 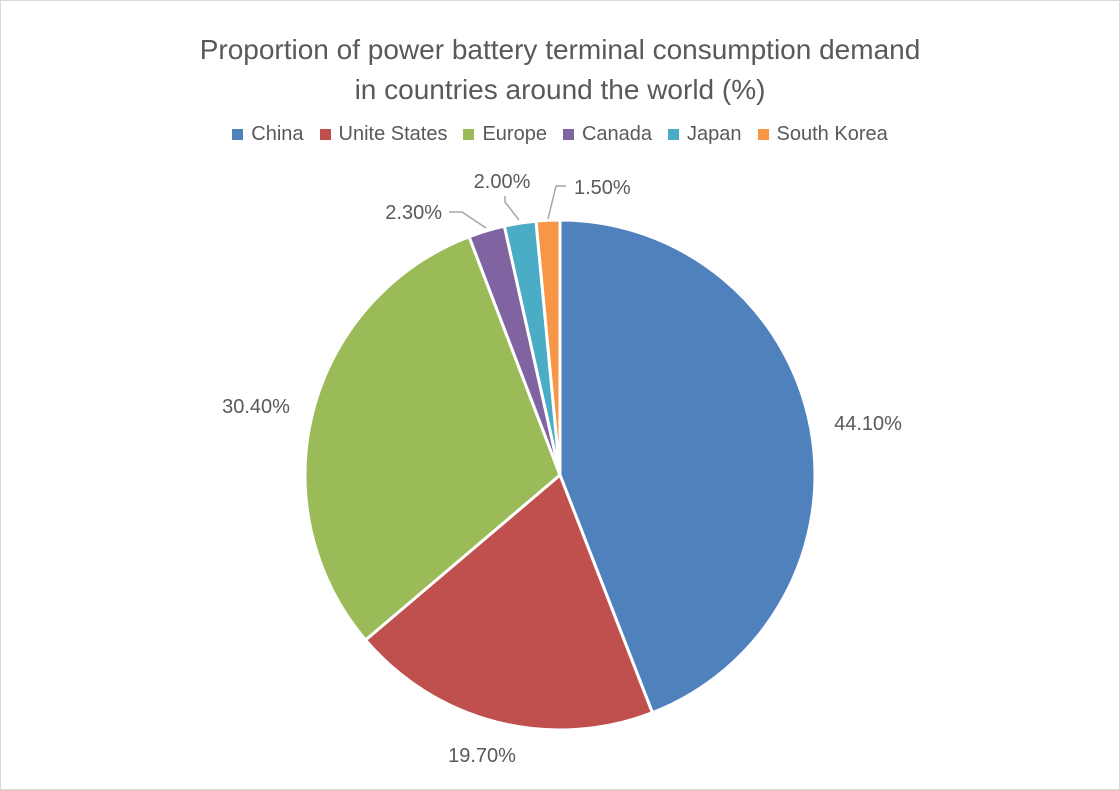 I want to click on legend-item-unite-states: Unite States, so click(x=383, y=134).